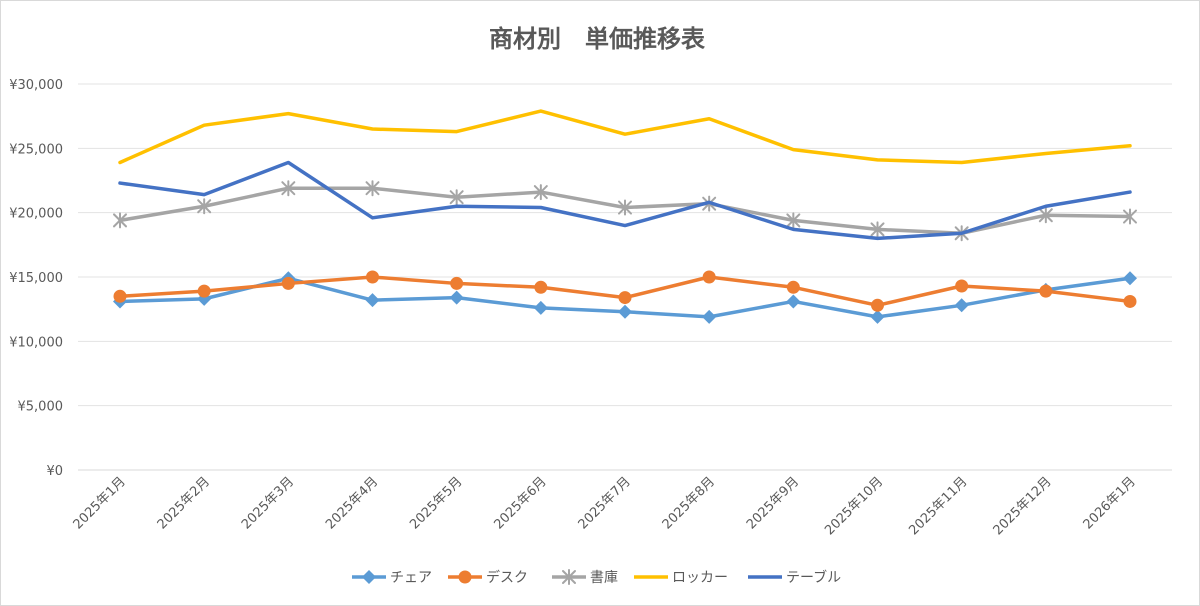 Image resolution: width=1200 pixels, height=606 pixels. Describe the element at coordinates (36, 214) in the screenshot. I see `y-tick-label: ¥20,000` at that location.